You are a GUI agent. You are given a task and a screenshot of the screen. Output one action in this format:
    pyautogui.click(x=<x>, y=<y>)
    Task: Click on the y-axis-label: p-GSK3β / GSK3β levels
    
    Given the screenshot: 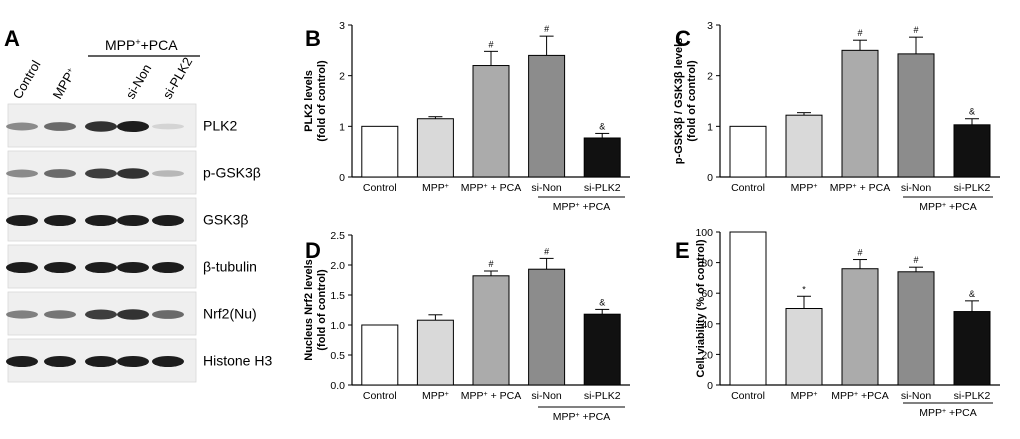 What is the action you would take?
    pyautogui.click(x=679, y=101)
    